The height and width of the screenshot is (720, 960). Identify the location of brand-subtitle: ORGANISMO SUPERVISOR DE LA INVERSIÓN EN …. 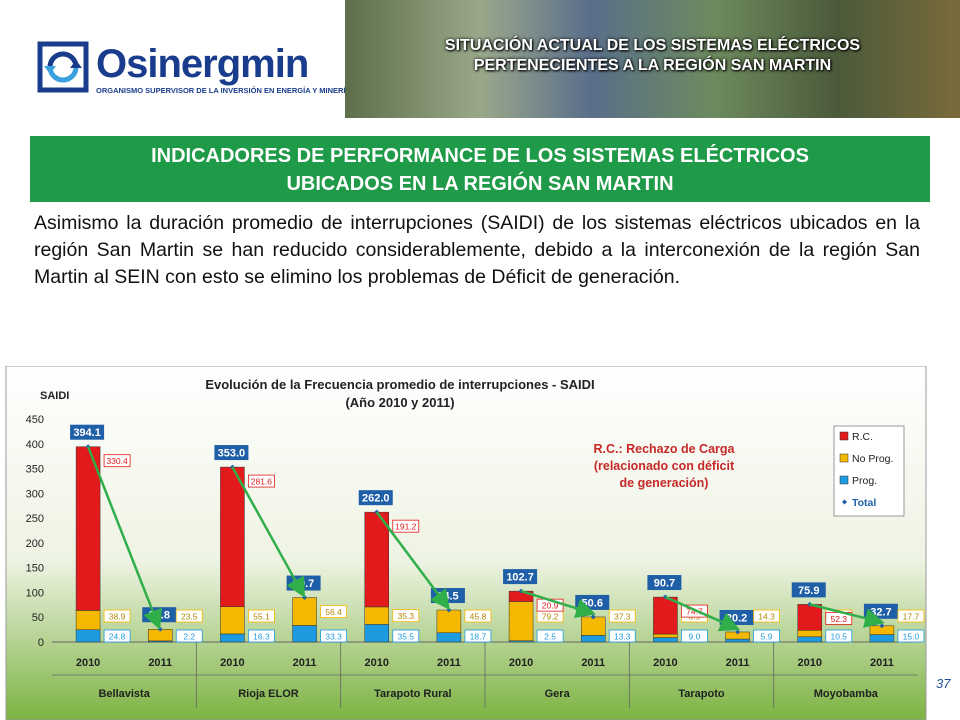
(223, 90).